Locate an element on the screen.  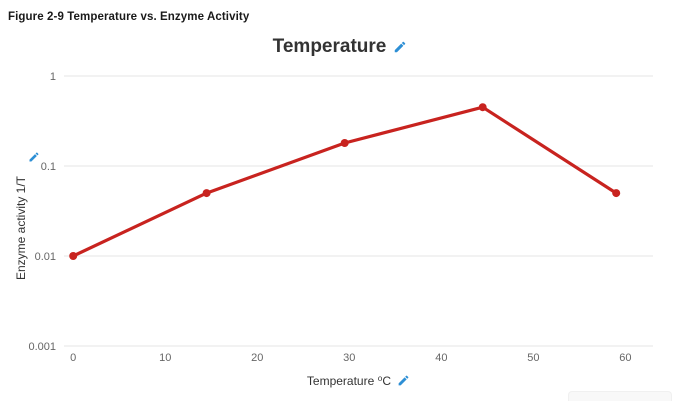
partial-bottom-right-element is located at coordinates (620, 396).